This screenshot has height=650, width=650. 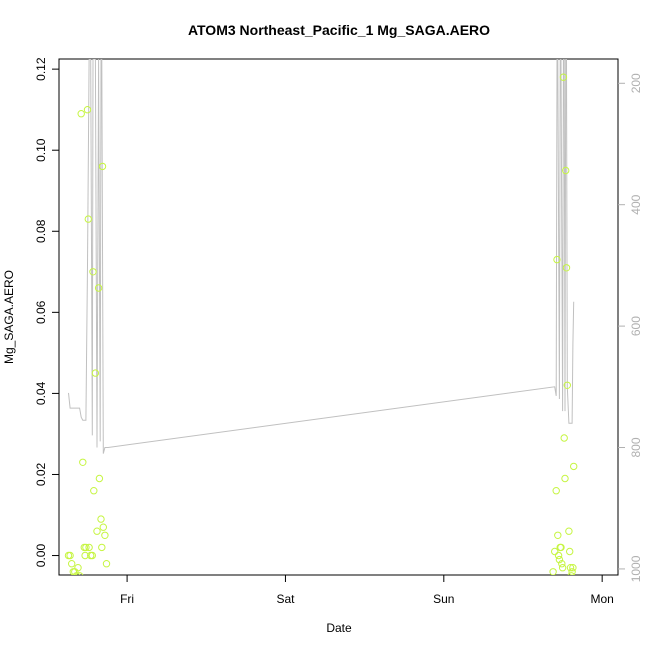 I want to click on x-tick-label: Fri, so click(x=127, y=599).